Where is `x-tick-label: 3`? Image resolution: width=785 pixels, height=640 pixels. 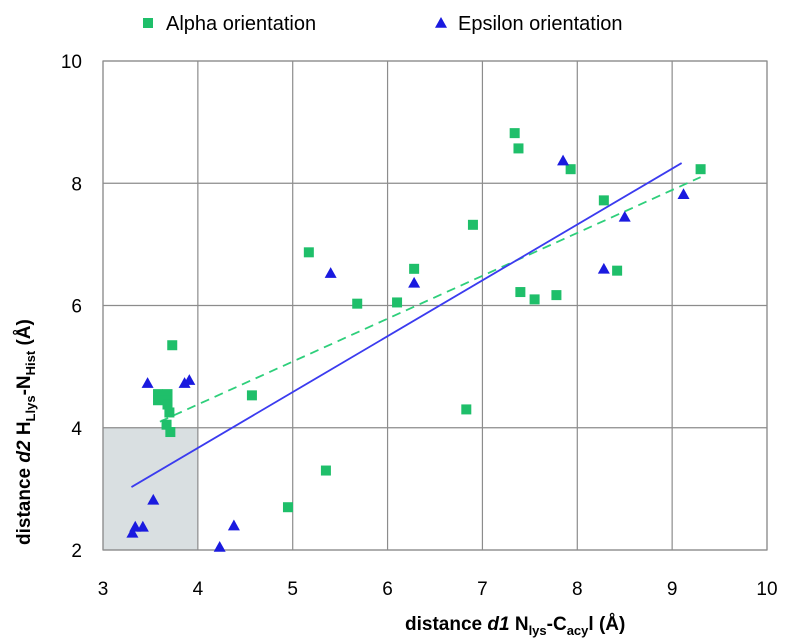
x-tick-label: 3 is located at coordinates (103, 589).